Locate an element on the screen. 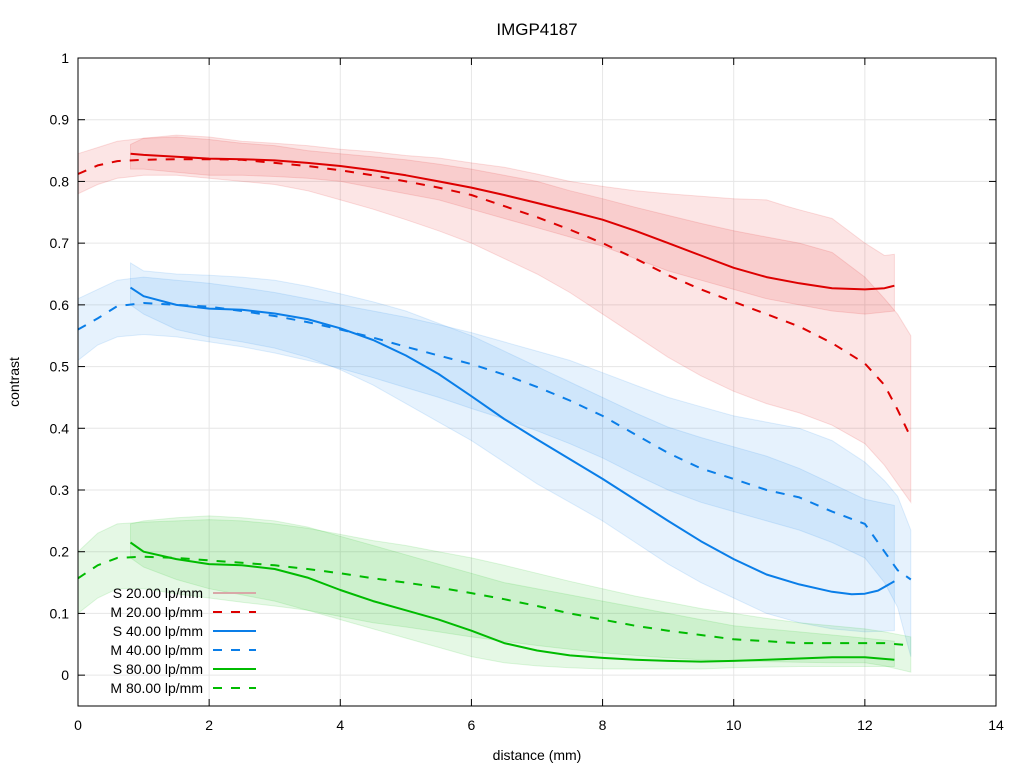 The image size is (1022, 766). y-tick-label: 0.6 is located at coordinates (60, 305).